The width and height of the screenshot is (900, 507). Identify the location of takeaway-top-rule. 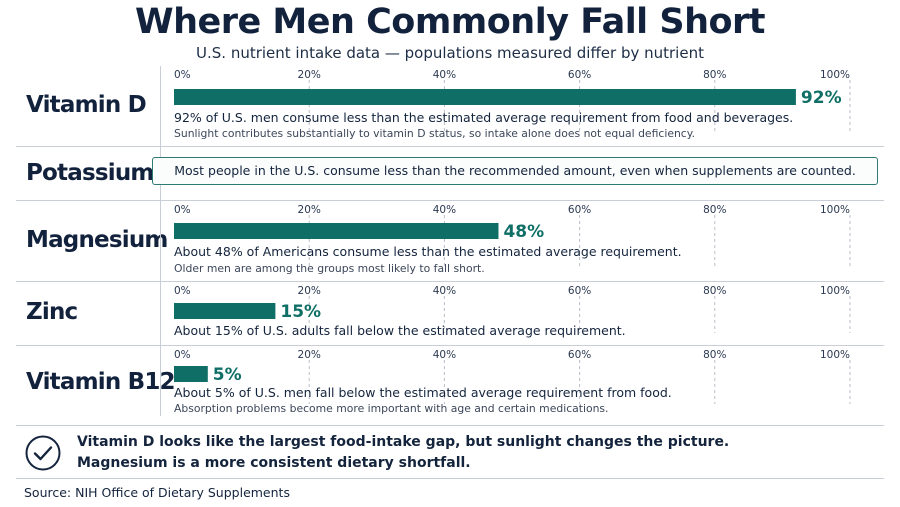
(450, 425).